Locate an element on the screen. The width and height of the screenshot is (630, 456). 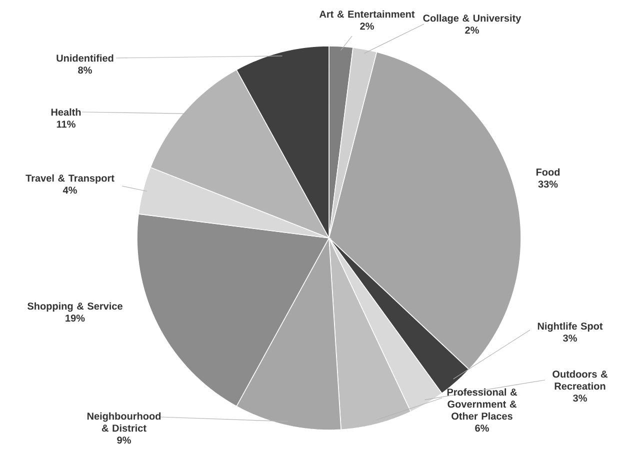
slice-label: Shopping & Service is located at coordinates (74, 307).